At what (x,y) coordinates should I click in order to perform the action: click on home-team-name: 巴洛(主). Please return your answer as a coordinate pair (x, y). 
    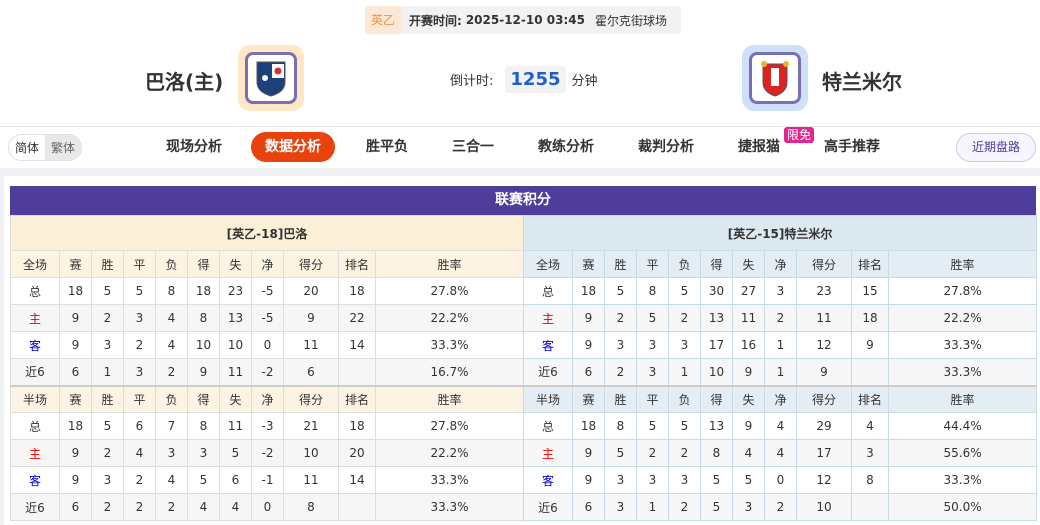
    Looking at the image, I should click on (184, 82).